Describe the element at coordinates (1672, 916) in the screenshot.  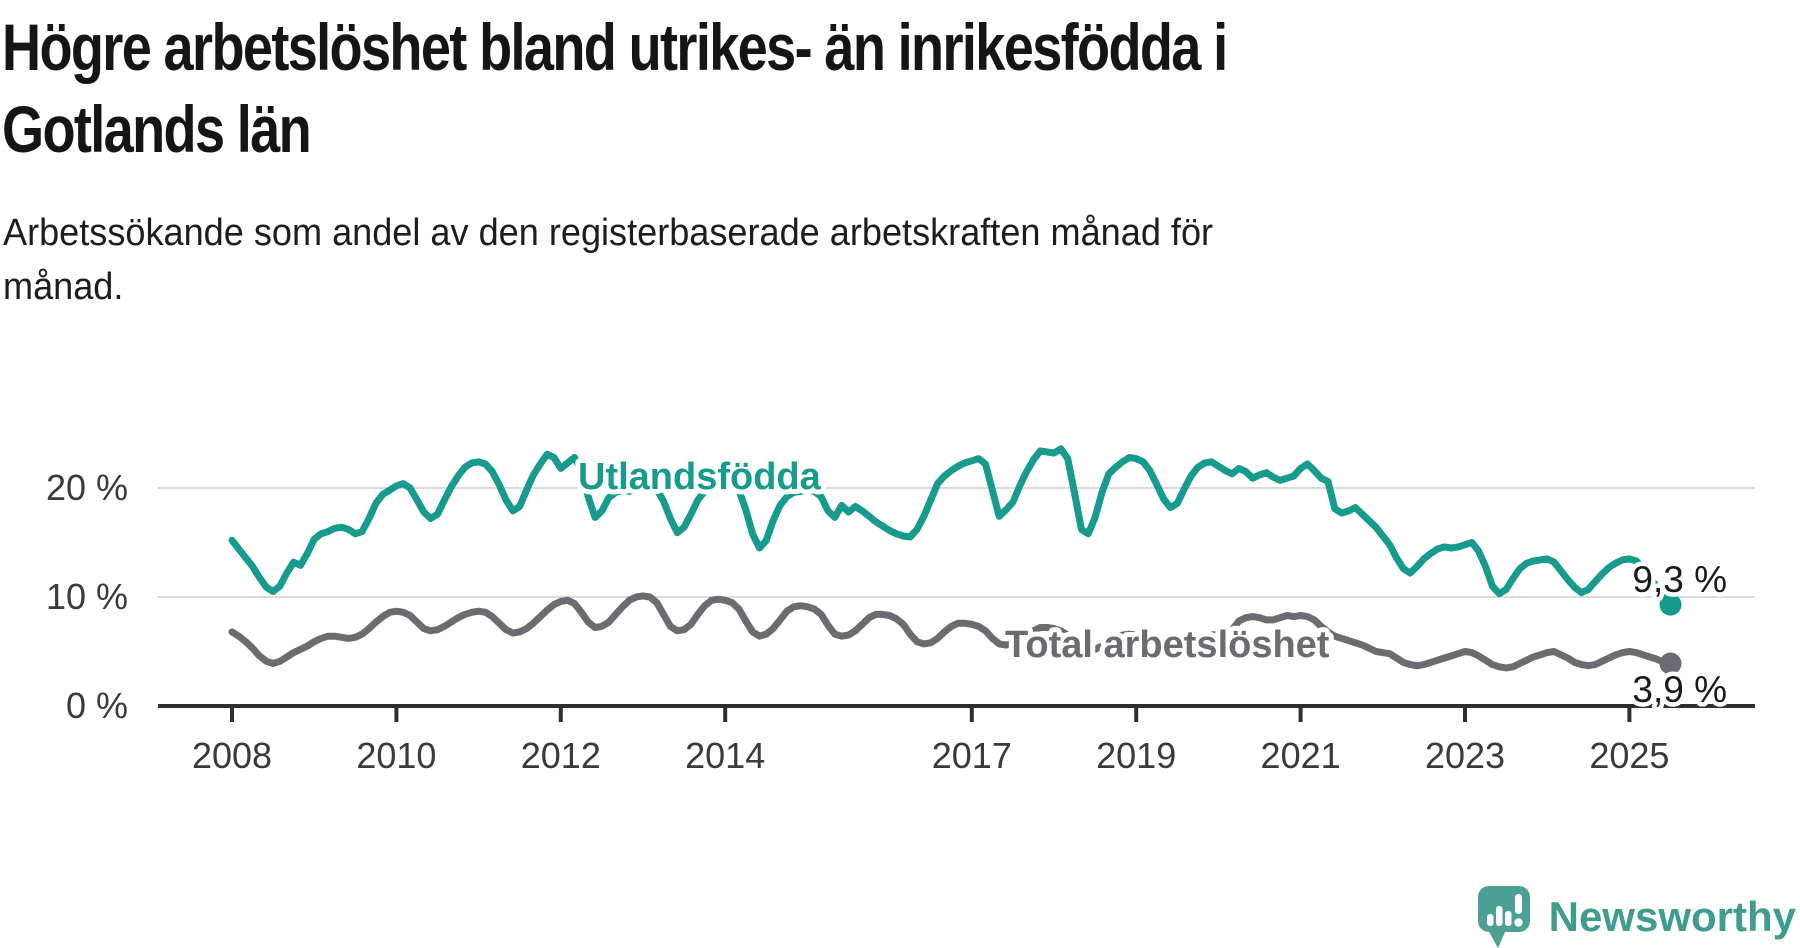
I see `brand-name: Newsworthy` at that location.